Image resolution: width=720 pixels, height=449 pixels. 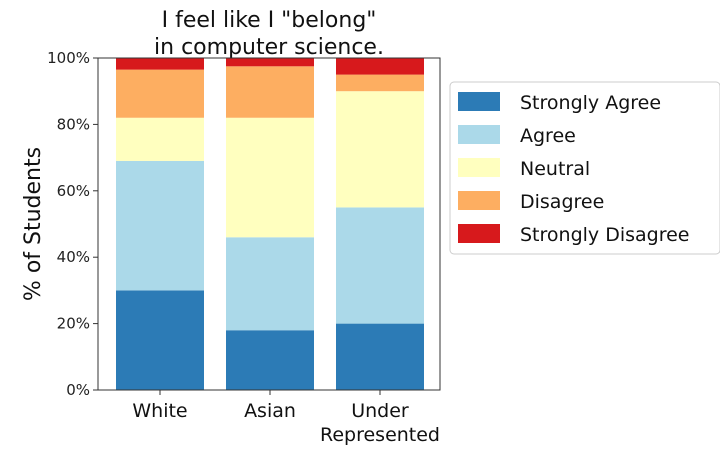 I want to click on legend-box, so click(x=584, y=168).